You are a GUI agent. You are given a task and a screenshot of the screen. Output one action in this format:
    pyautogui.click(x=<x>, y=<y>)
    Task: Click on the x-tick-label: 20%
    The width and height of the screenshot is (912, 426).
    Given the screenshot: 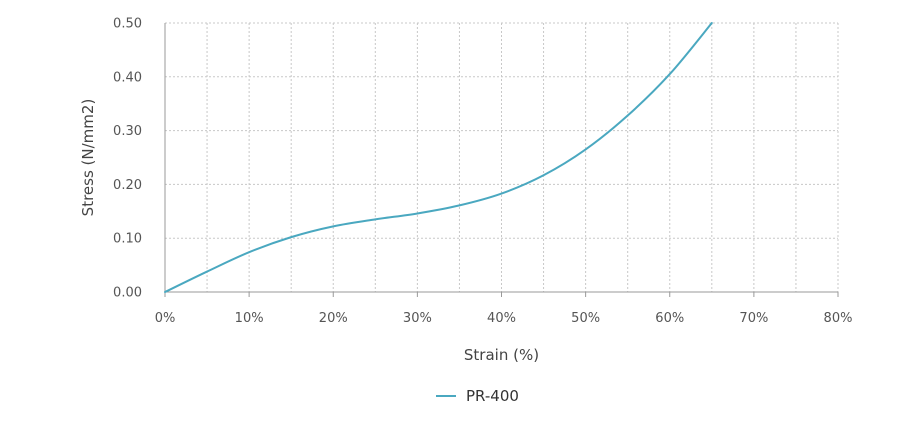 What is the action you would take?
    pyautogui.click(x=333, y=318)
    